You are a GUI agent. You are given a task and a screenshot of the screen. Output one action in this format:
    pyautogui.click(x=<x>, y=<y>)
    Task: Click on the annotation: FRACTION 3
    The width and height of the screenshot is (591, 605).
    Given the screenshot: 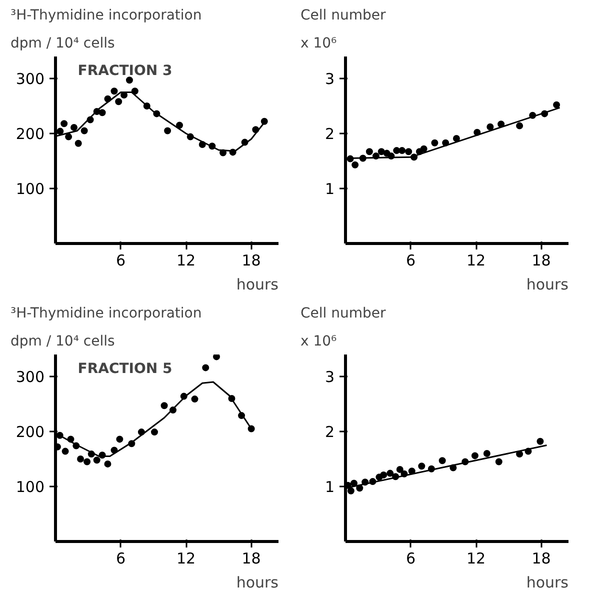 What is the action you would take?
    pyautogui.click(x=125, y=70)
    